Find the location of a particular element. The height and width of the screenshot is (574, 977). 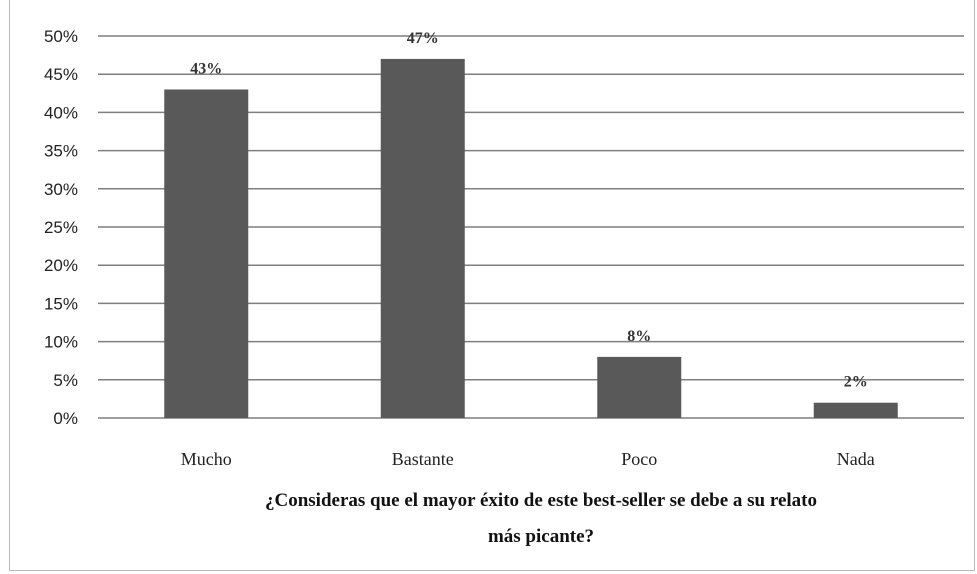

axis-title-line-2: más picante? is located at coordinates (541, 536).